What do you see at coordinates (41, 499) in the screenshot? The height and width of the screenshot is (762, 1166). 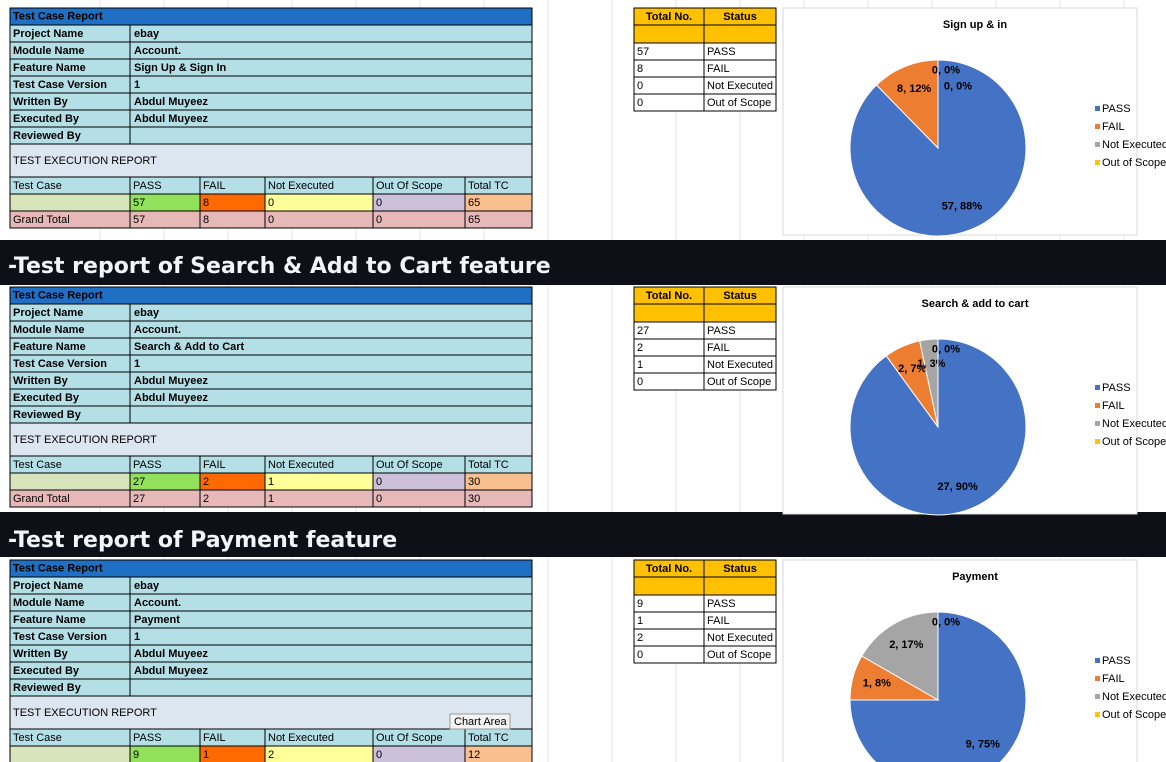 I see `grand-total-label: Grand Total` at bounding box center [41, 499].